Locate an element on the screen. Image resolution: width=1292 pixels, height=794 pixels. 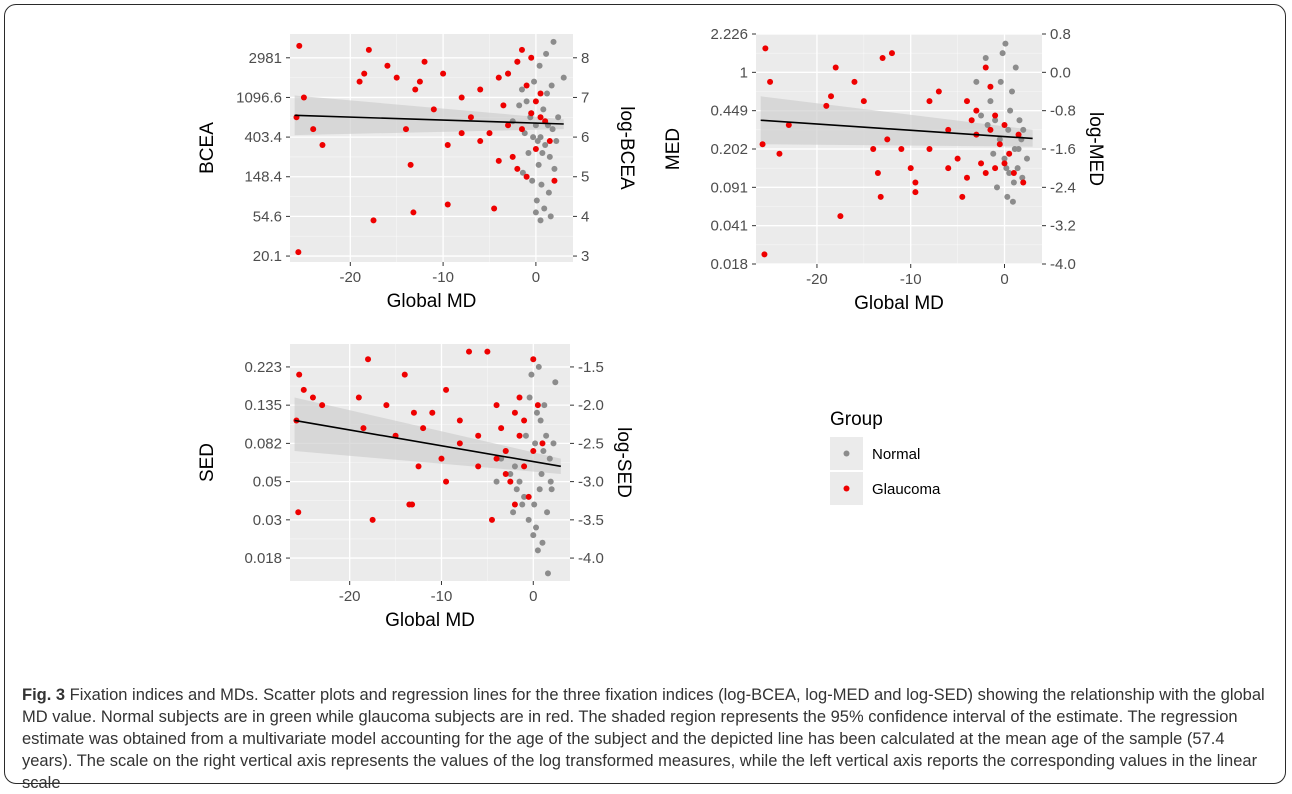
panel-3-x-tick-label: -20 is located at coordinates (350, 596).